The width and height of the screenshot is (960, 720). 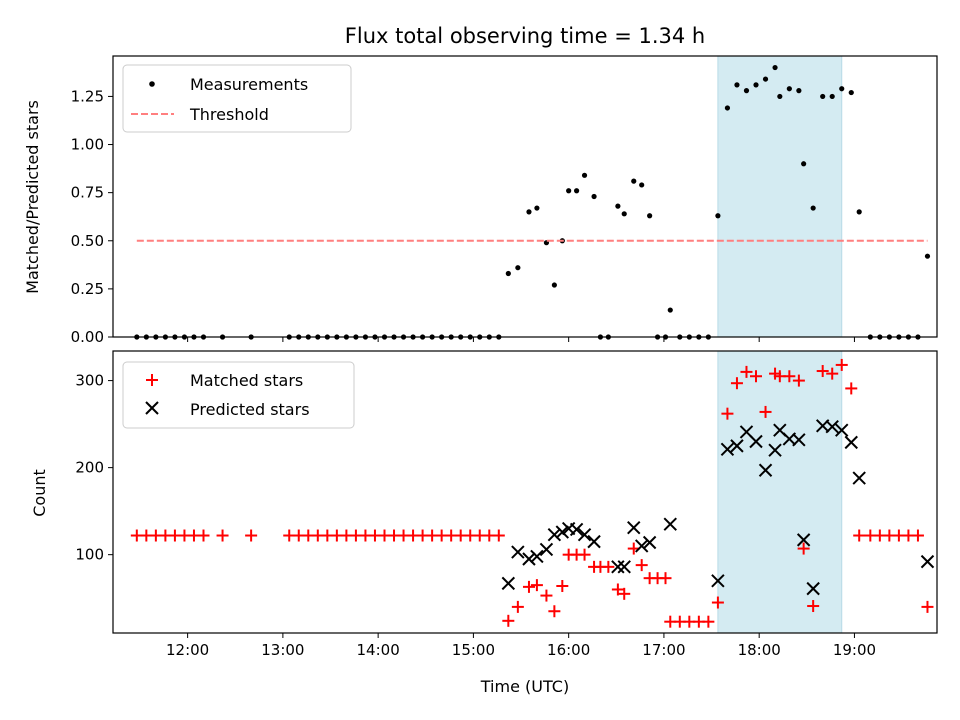 What do you see at coordinates (89, 381) in the screenshot?
I see `bot-y-tick-label: 300` at bounding box center [89, 381].